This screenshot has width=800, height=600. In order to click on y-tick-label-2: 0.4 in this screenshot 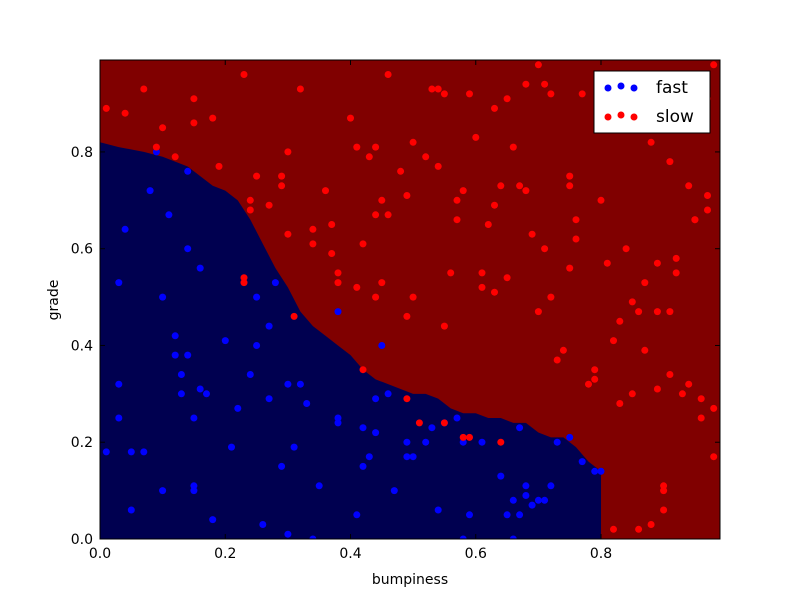, I will do `click(82, 346)`.